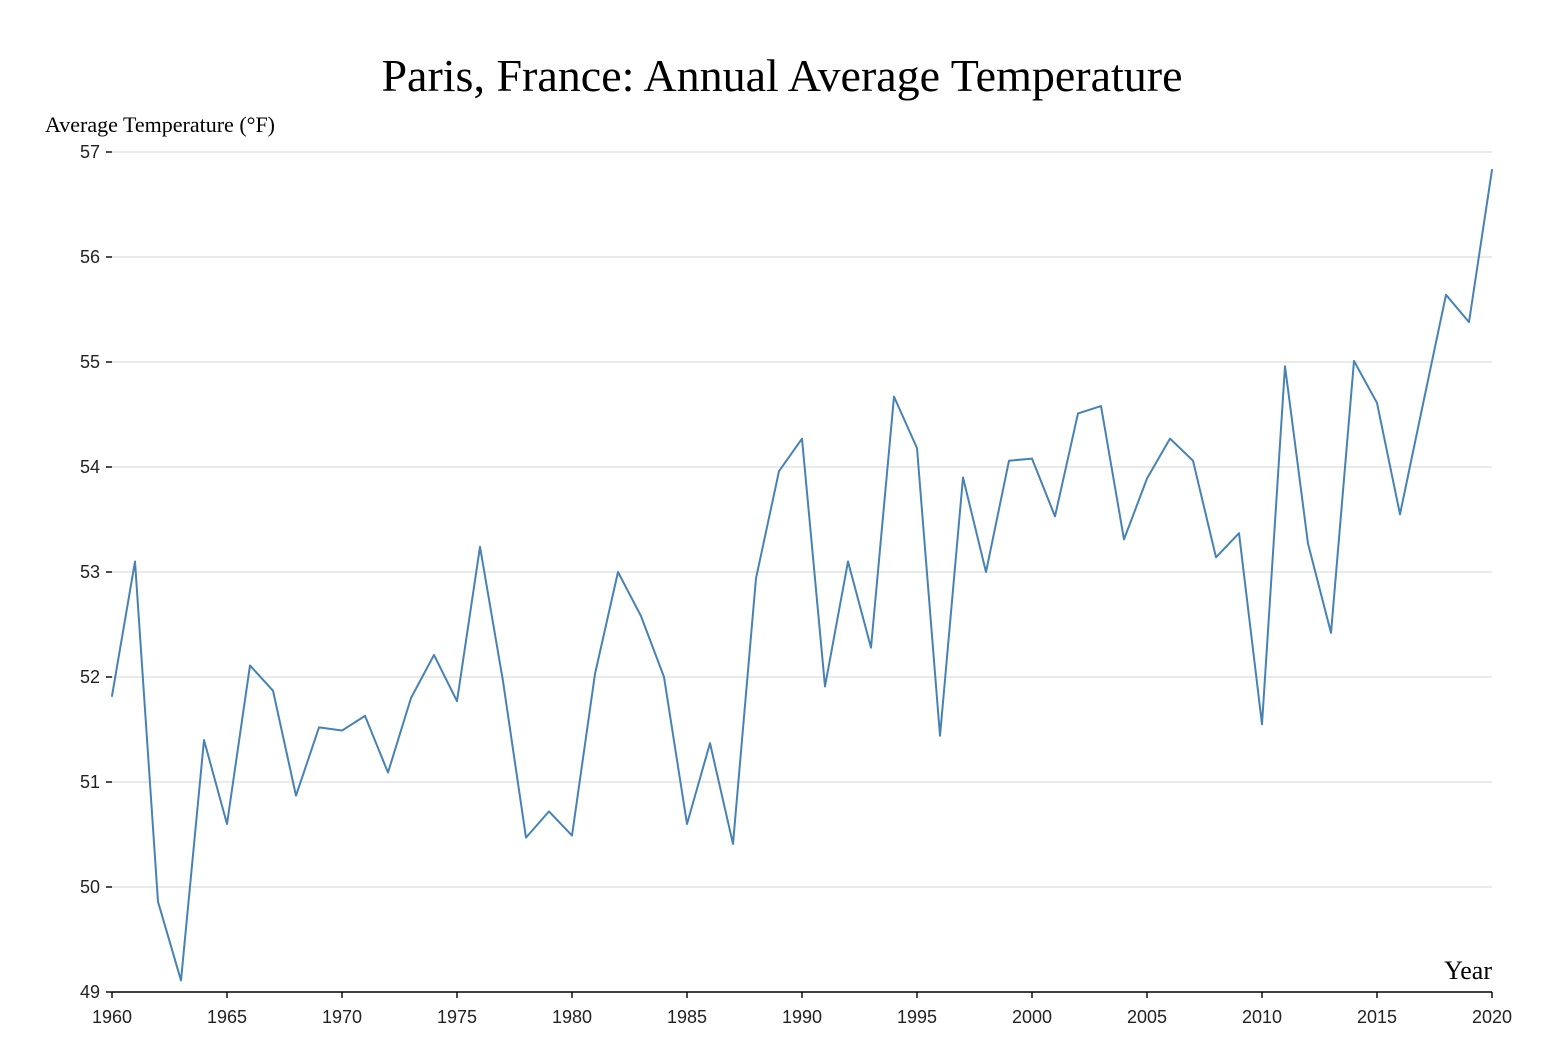 This screenshot has width=1564, height=1064. I want to click on x-tick-label: 1980, so click(572, 1017).